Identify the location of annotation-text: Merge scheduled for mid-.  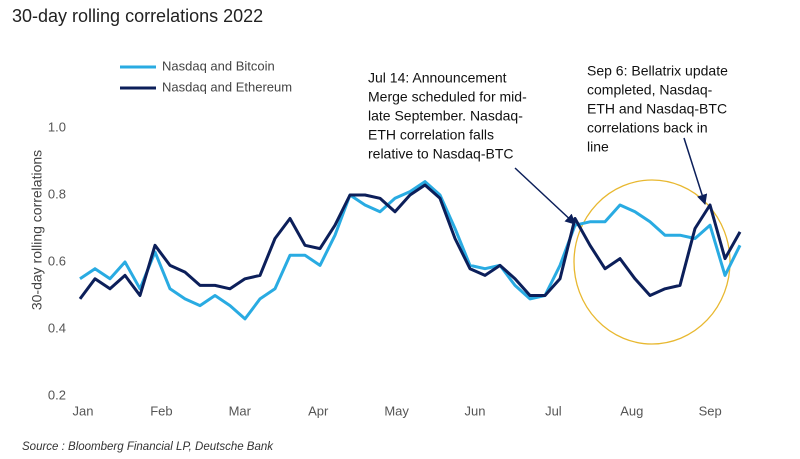
(447, 97).